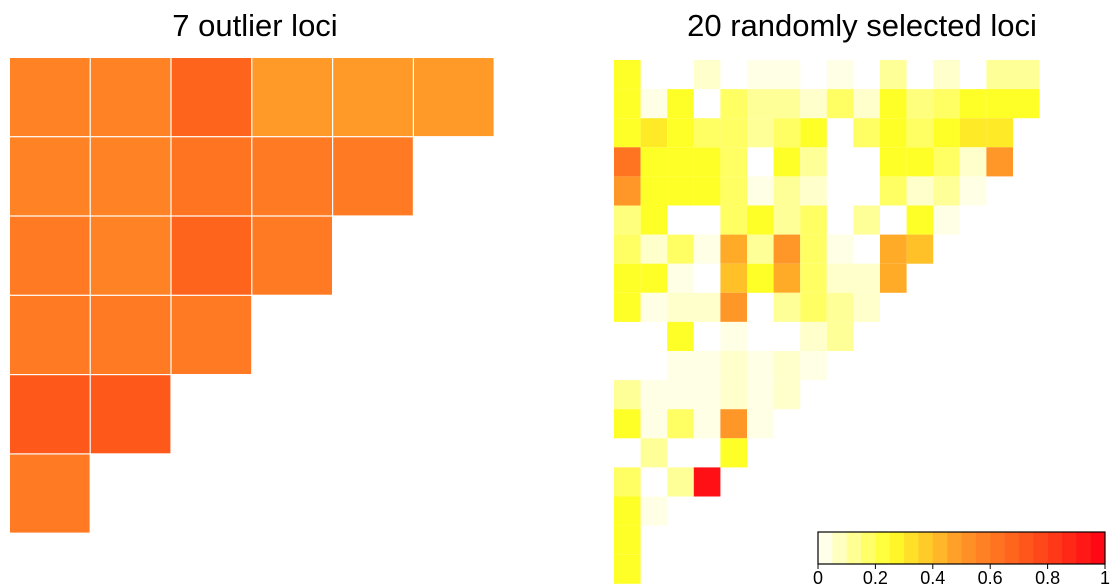 The height and width of the screenshot is (587, 1114). What do you see at coordinates (255, 25) in the screenshot?
I see `panel-title-outlier-loci: 7 outlier loci` at bounding box center [255, 25].